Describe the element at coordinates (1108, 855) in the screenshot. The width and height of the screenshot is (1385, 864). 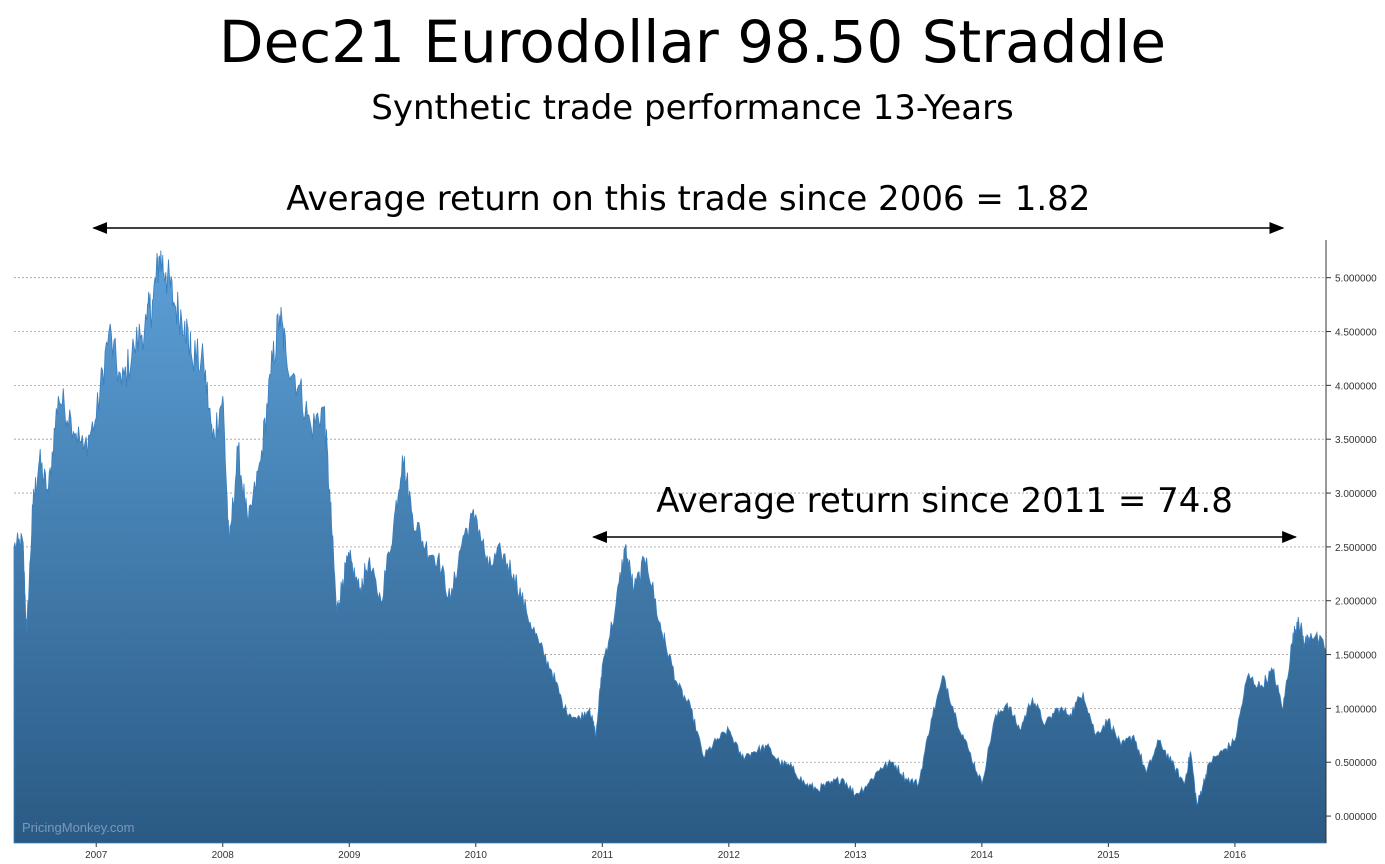
I see `x-tick-label: 2015` at that location.